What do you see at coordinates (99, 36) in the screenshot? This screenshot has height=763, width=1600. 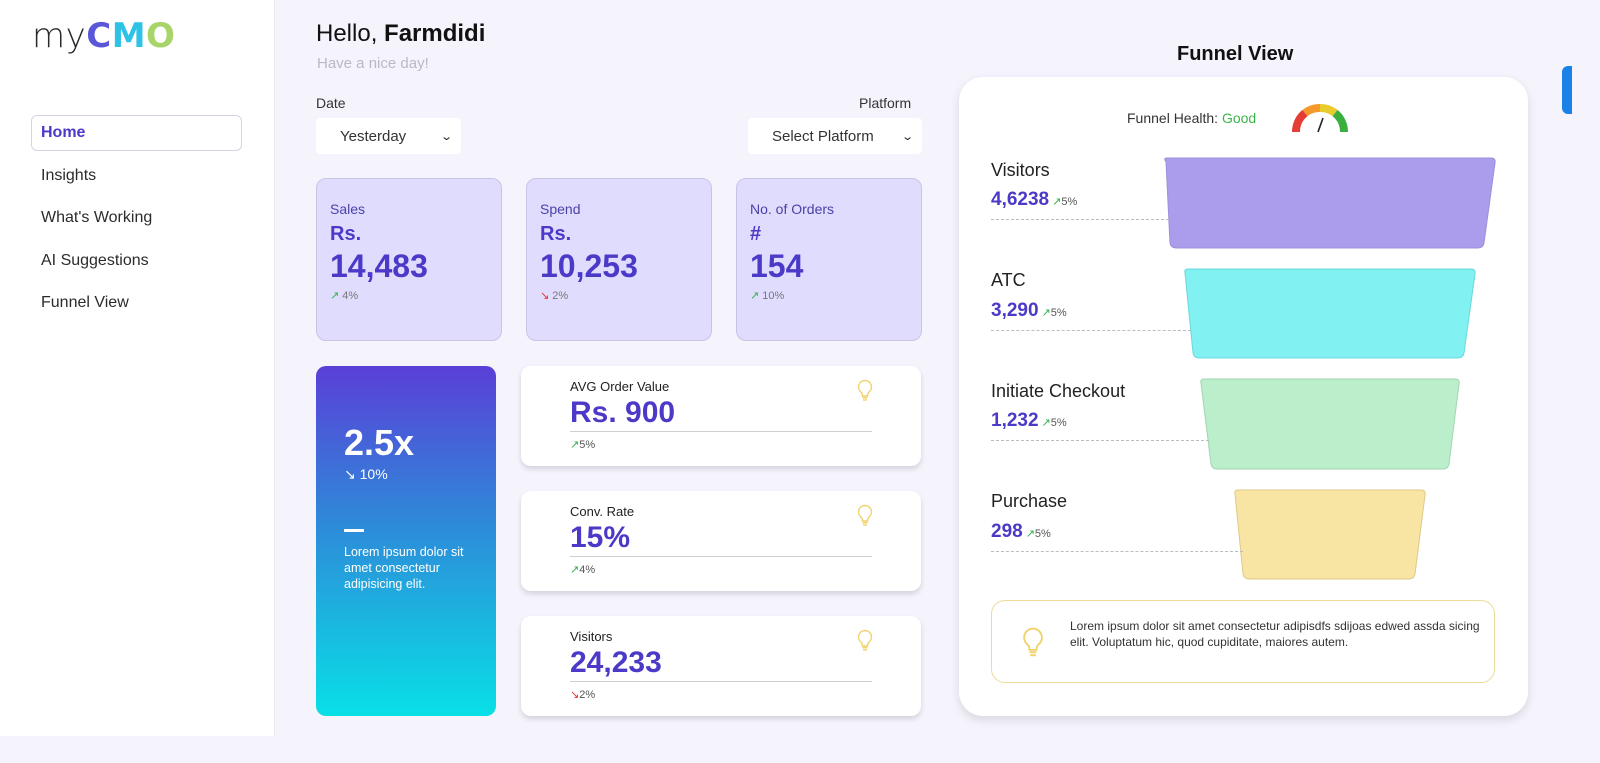 I see `logo-c: C` at bounding box center [99, 36].